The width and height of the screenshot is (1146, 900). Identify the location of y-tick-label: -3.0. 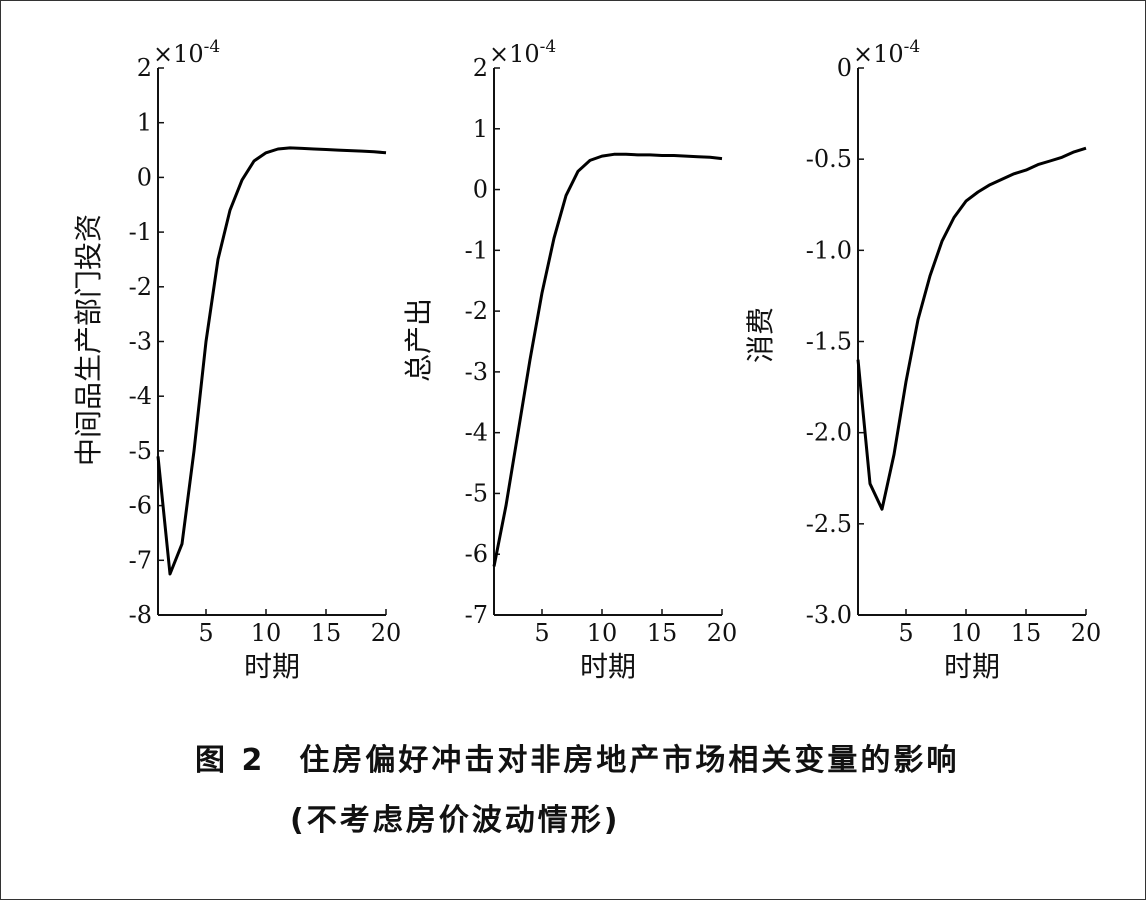
(829, 615).